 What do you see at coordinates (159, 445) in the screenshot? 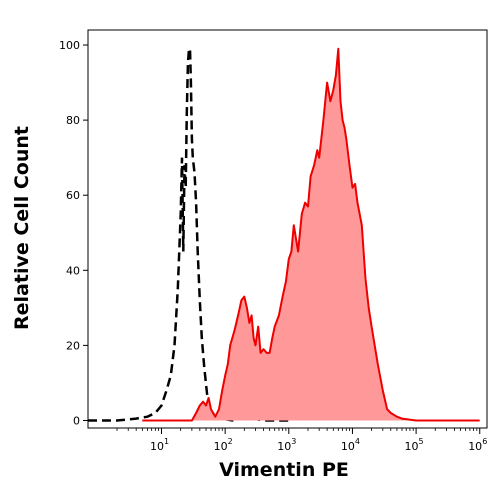
I see `x-tick-label: 10¹` at bounding box center [159, 445].